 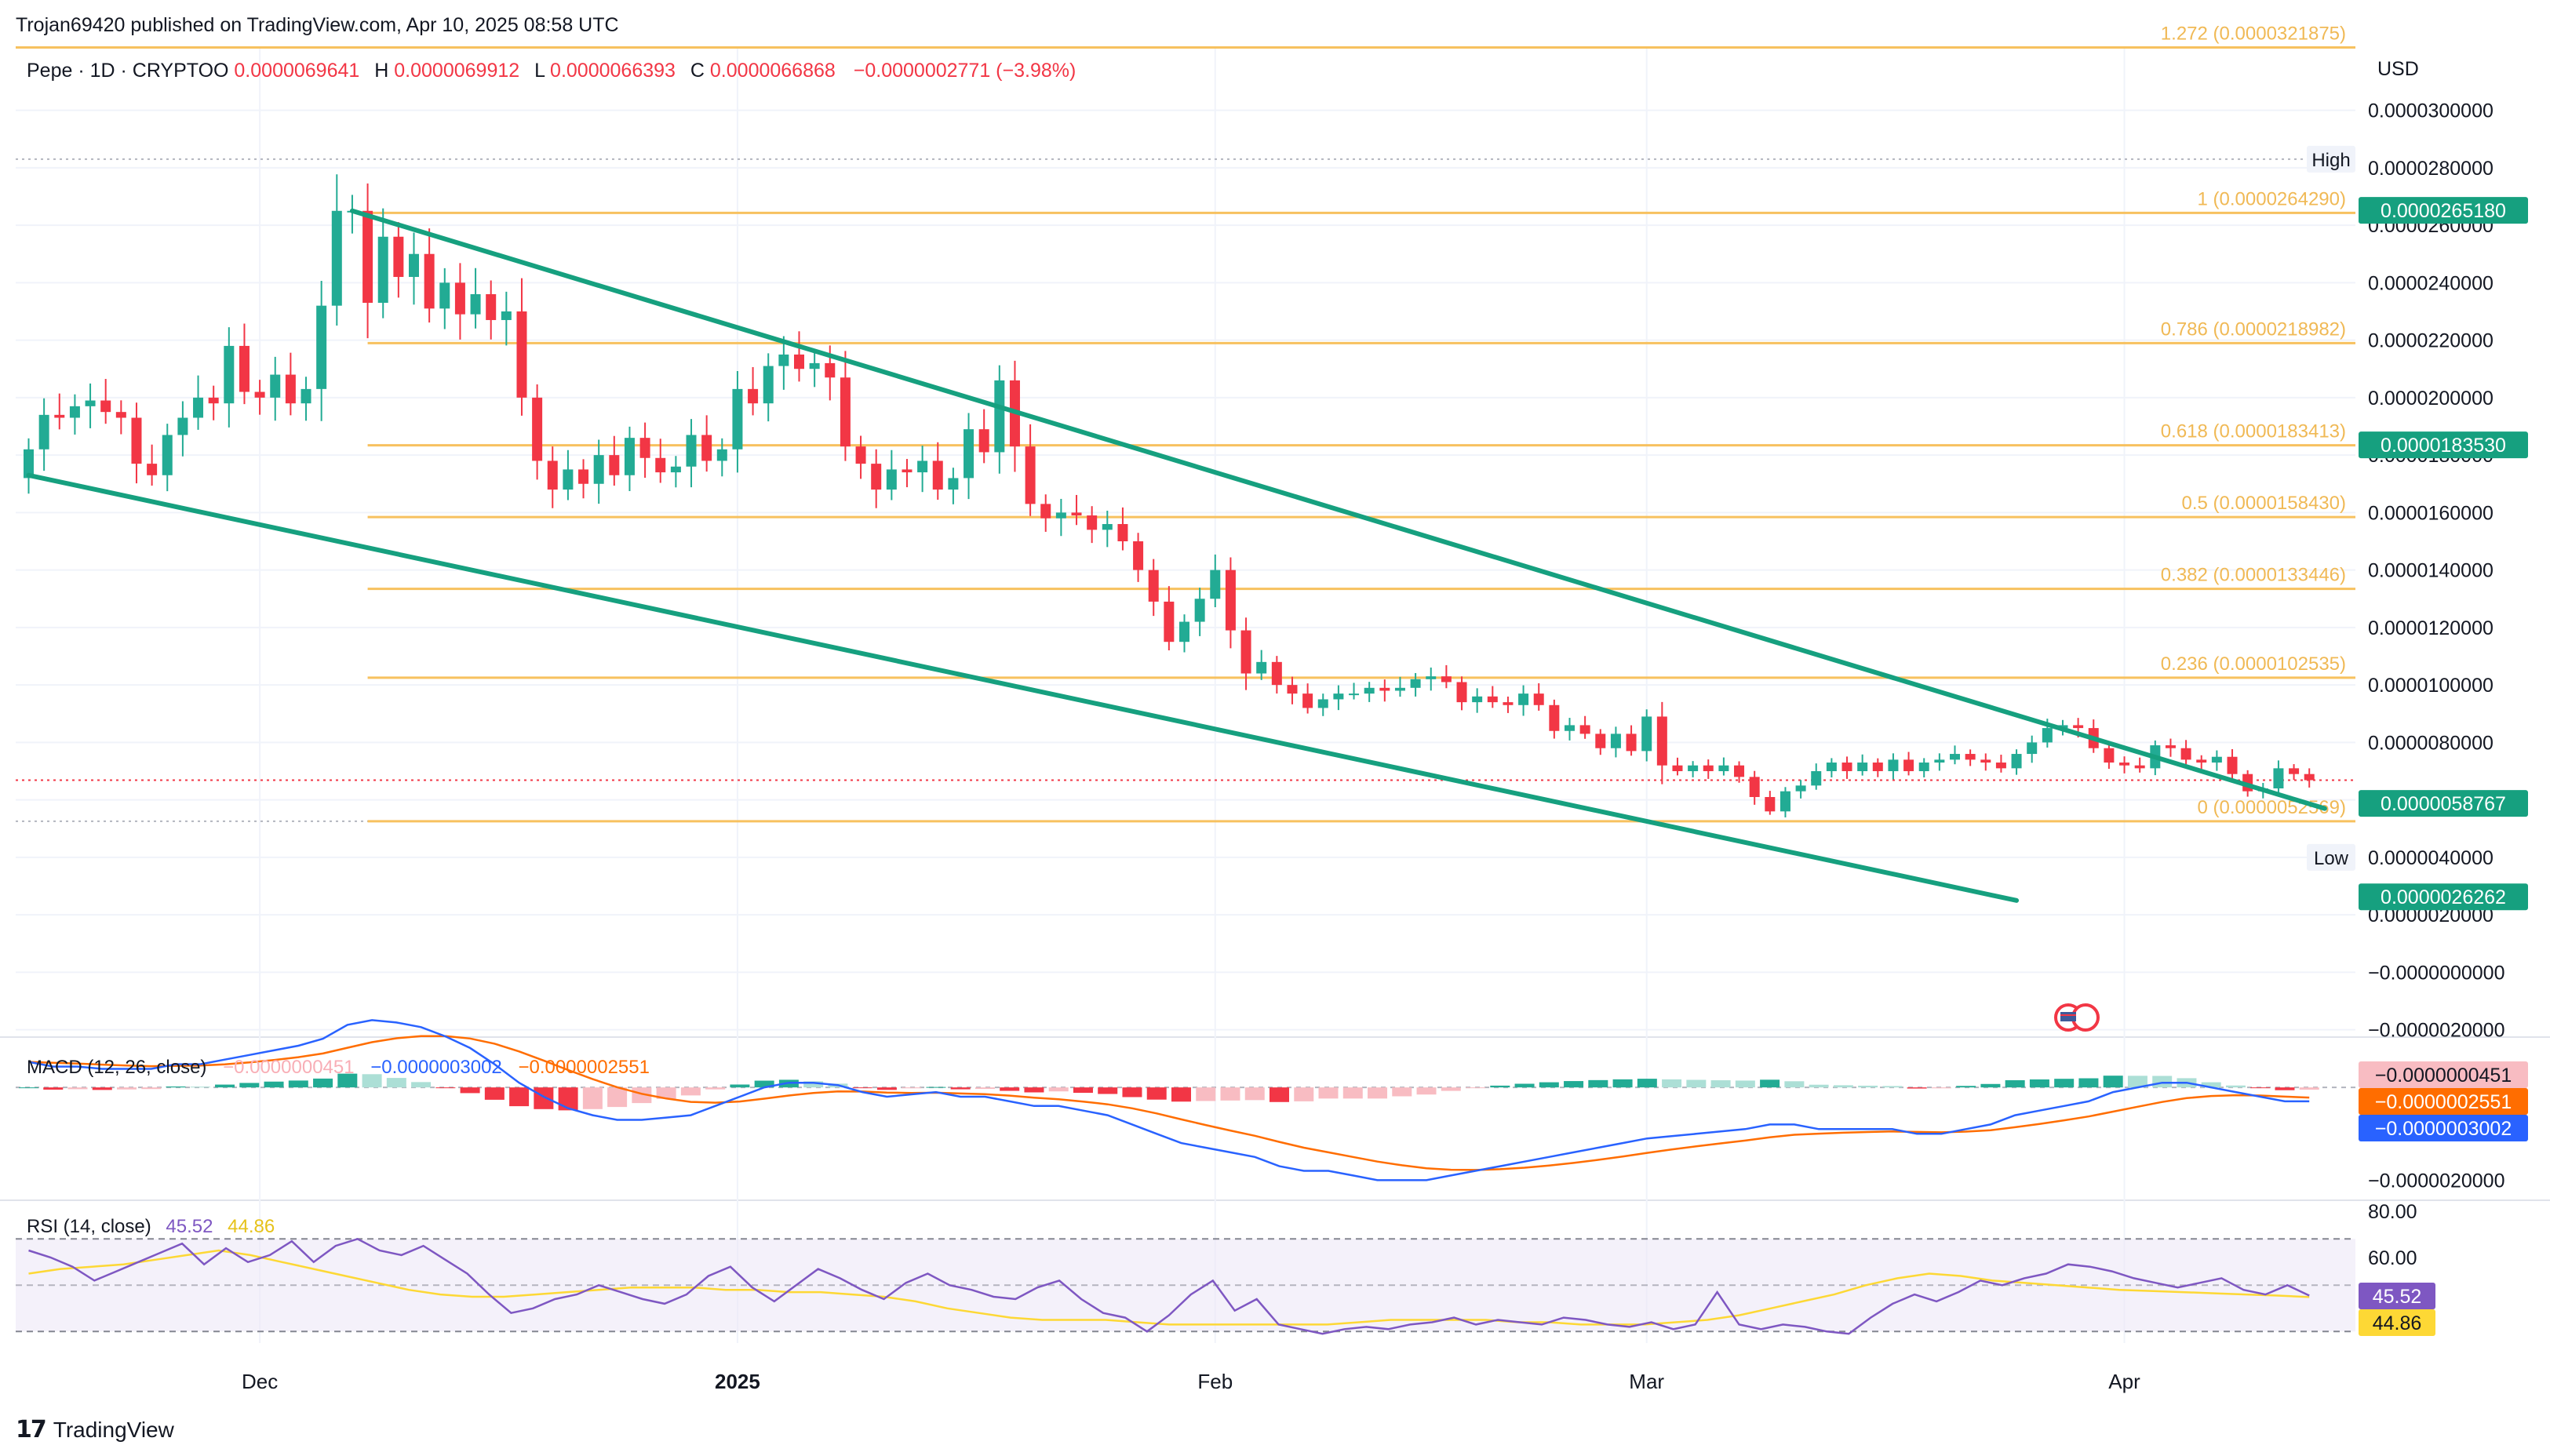 What do you see at coordinates (120, 71) in the screenshot?
I see `legend-symbol: Pepe · 1D · CRYPTO` at bounding box center [120, 71].